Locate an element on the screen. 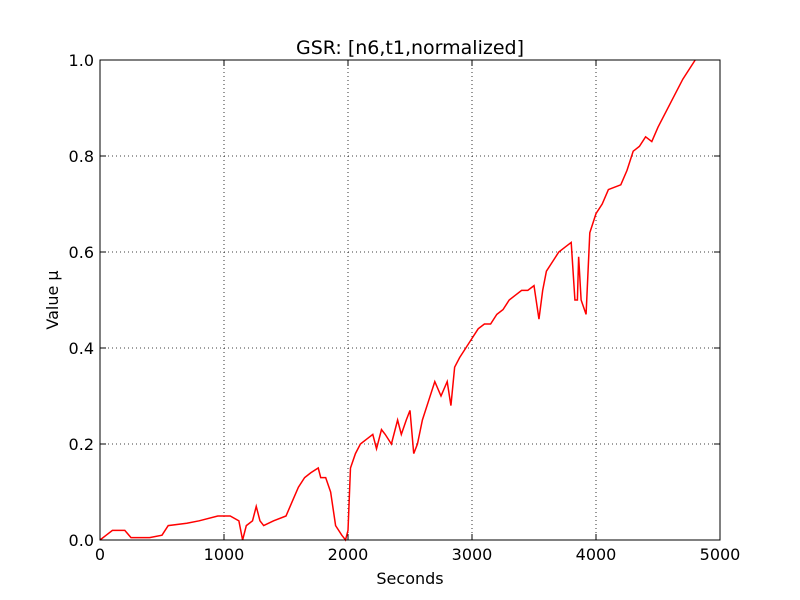  chart-title: GSR: [n6,t1,normalized] is located at coordinates (410, 48).